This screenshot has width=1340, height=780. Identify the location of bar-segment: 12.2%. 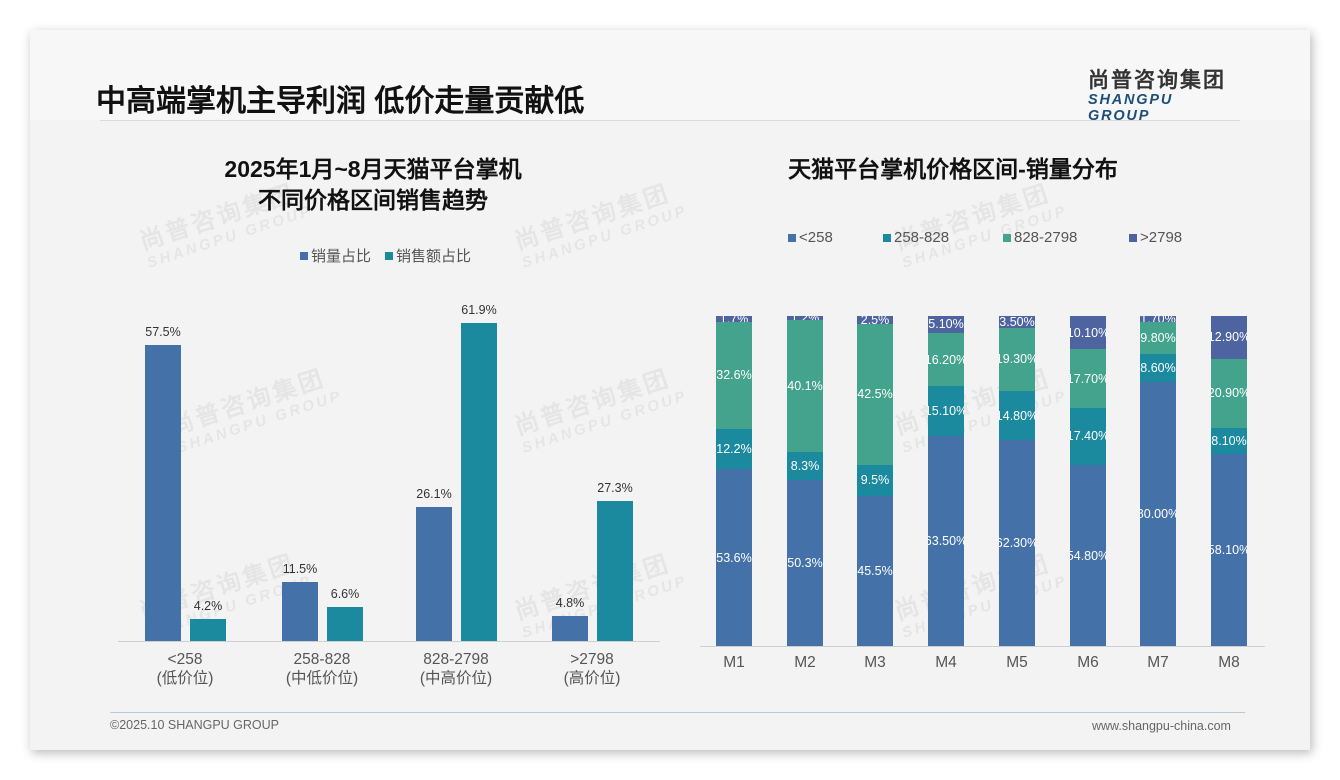
(734, 449).